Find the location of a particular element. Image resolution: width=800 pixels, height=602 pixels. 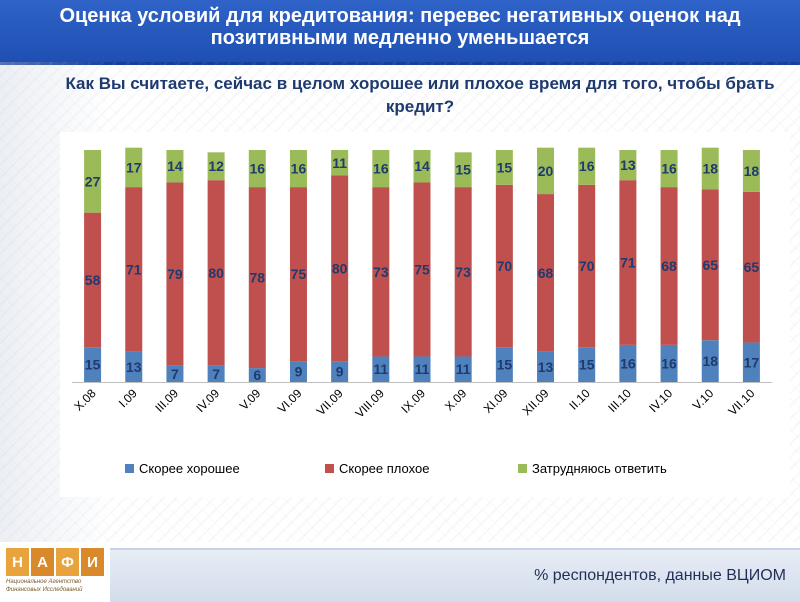

x-tick-label: V.10 is located at coordinates (703, 399).